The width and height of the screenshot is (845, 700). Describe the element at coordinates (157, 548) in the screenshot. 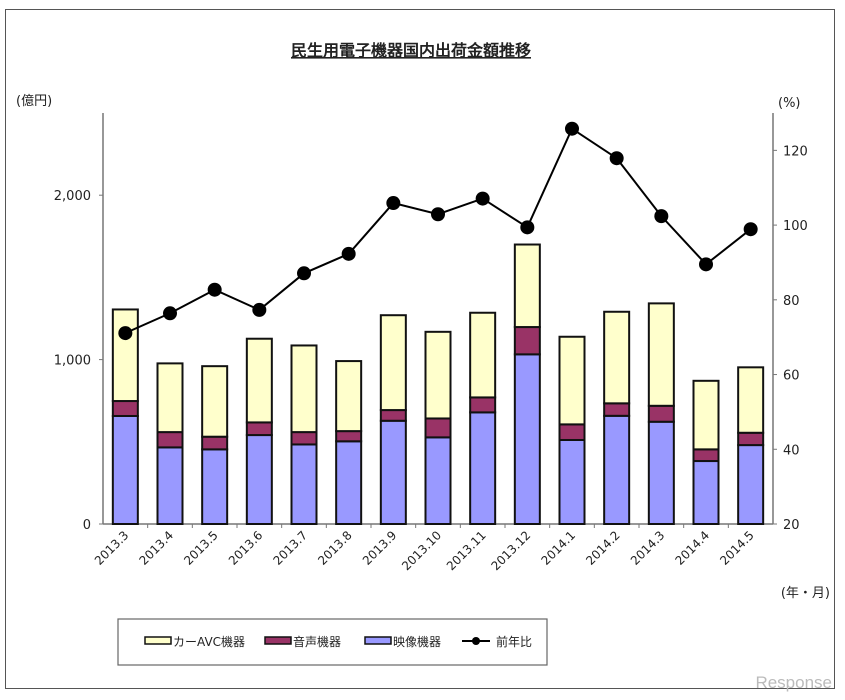

I see `x-tick-label: 2013.4` at that location.